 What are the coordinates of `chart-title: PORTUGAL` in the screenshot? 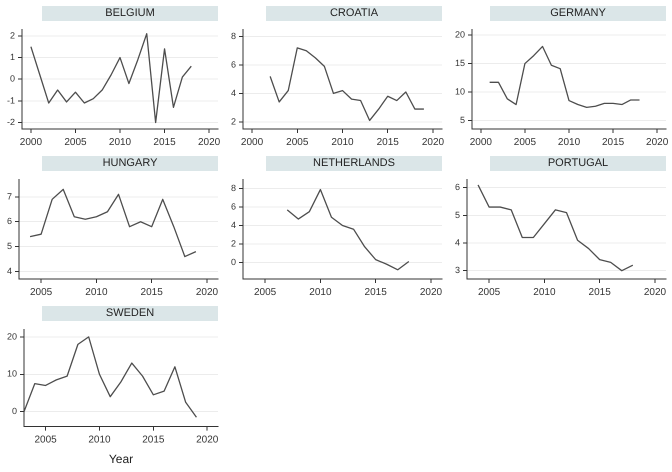 It's located at (578, 163).